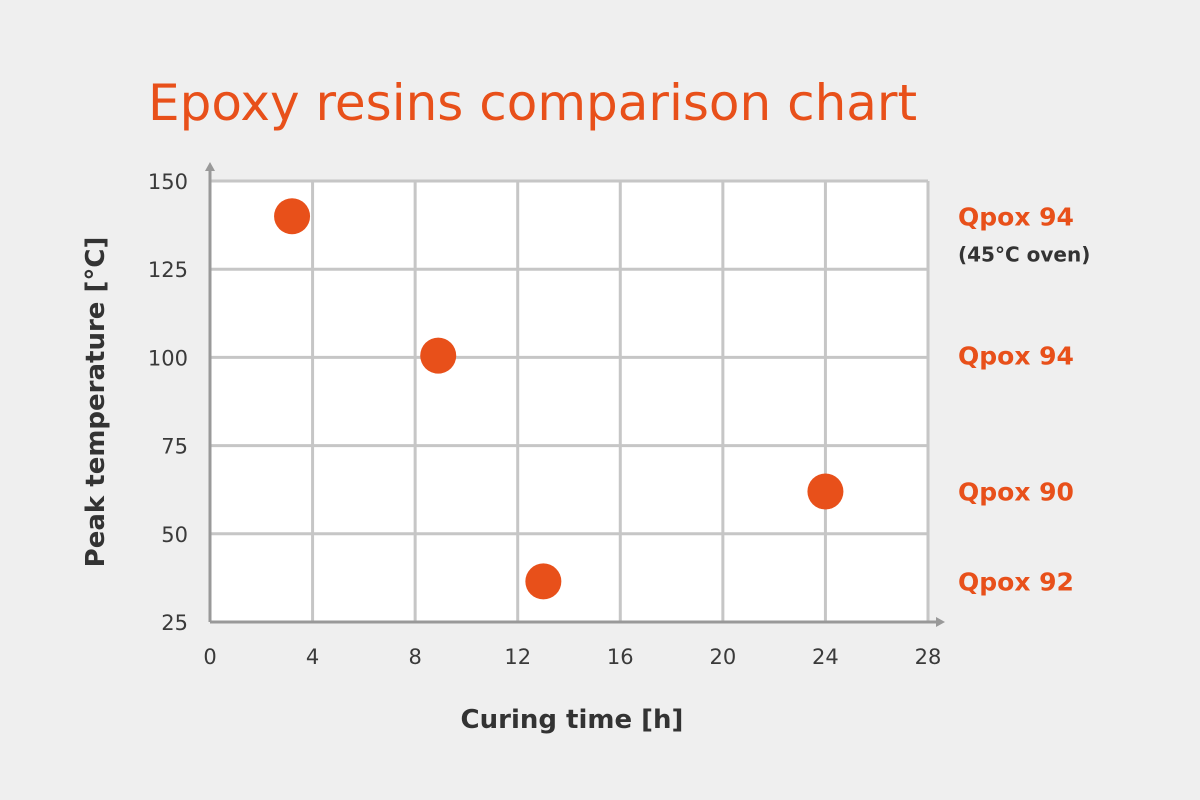 This screenshot has width=1200, height=800. I want to click on series-label: Qpox 92, so click(1016, 581).